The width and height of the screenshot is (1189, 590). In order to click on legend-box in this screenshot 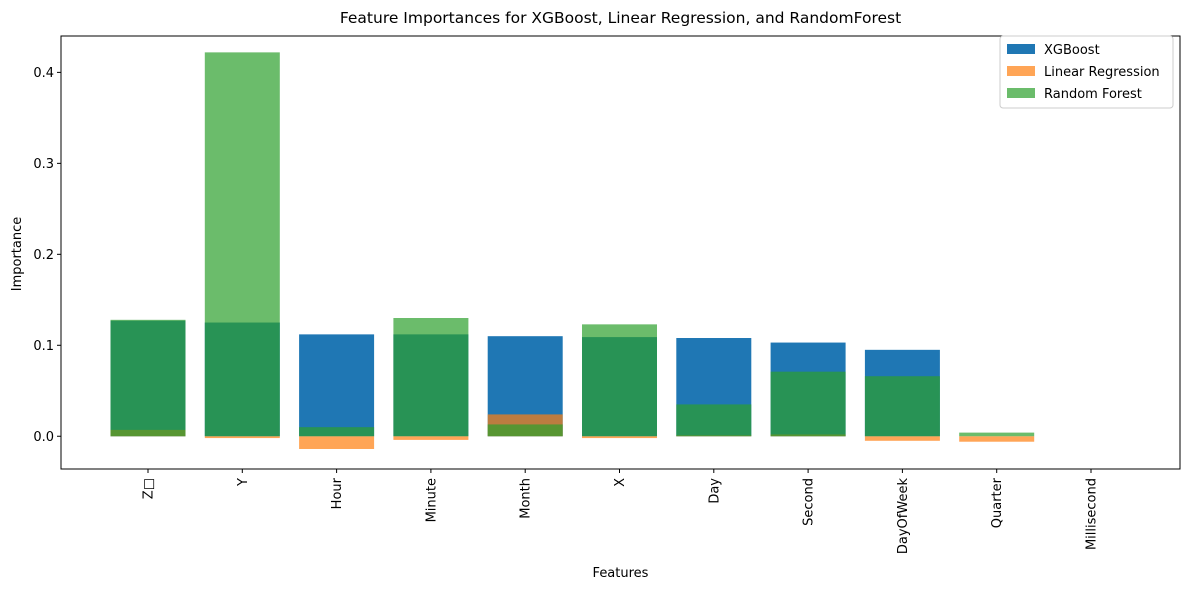, I will do `click(1086, 72)`.